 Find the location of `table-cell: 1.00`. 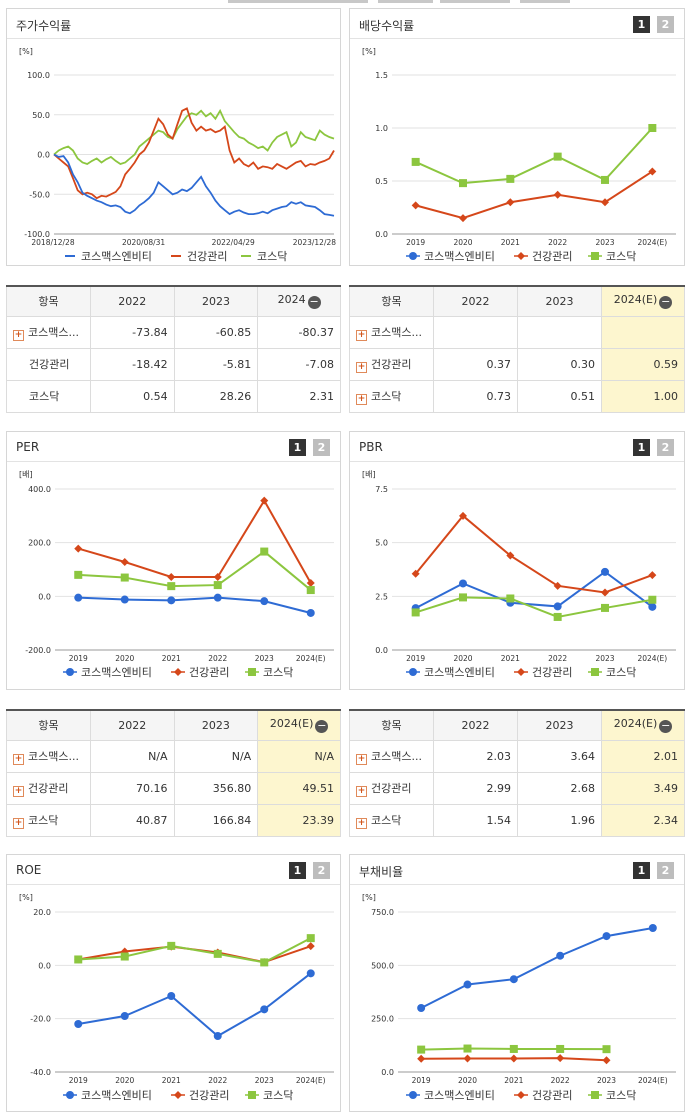

table-cell: 1.00 is located at coordinates (643, 396).